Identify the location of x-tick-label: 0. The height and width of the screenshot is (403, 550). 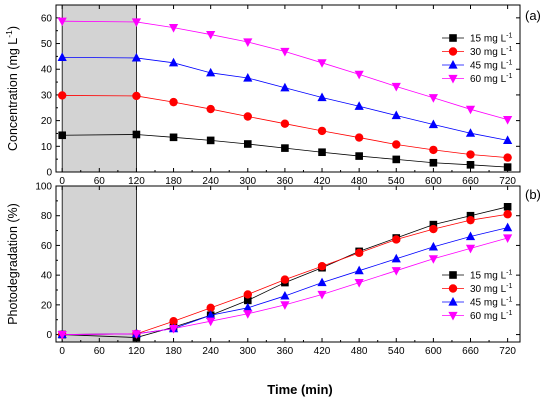
(62, 351).